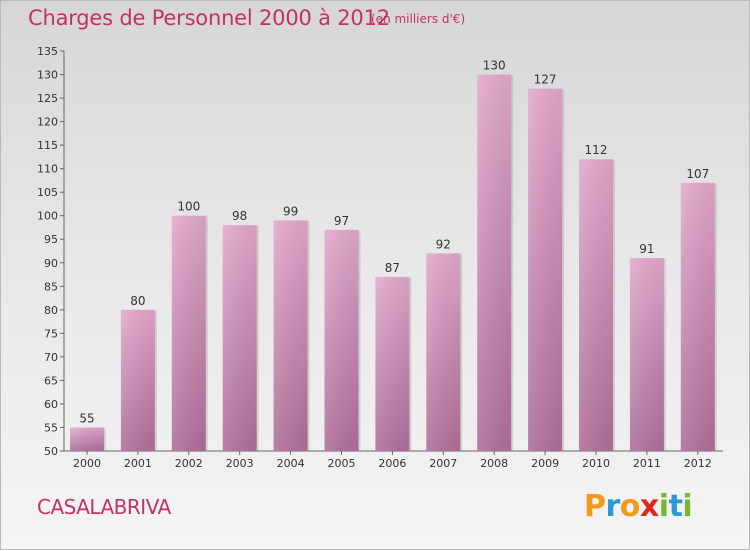 This screenshot has width=750, height=551. I want to click on data-label: 99, so click(290, 211).